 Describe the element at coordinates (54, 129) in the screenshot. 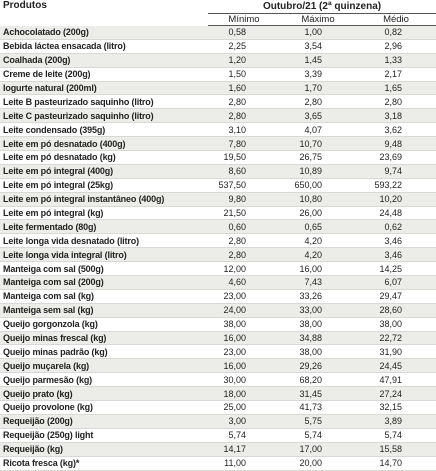

I see `product-name: Leite condensado (395g)` at that location.